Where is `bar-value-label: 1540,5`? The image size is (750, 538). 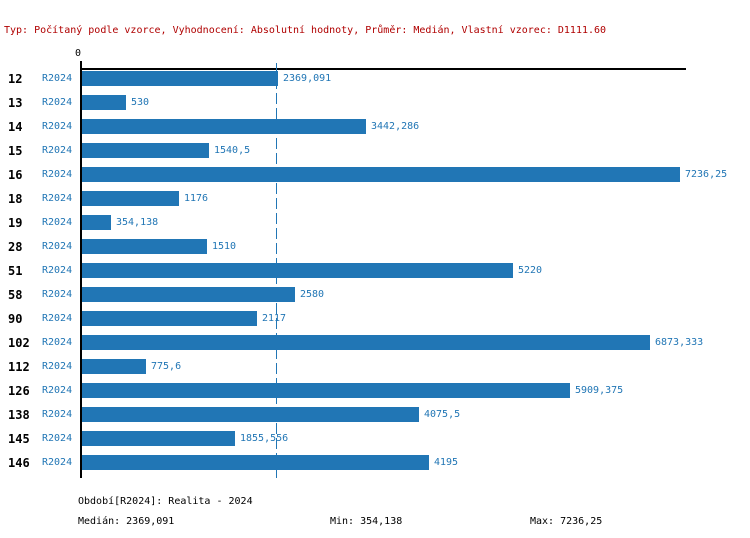 bar-value-label: 1540,5 is located at coordinates (232, 150).